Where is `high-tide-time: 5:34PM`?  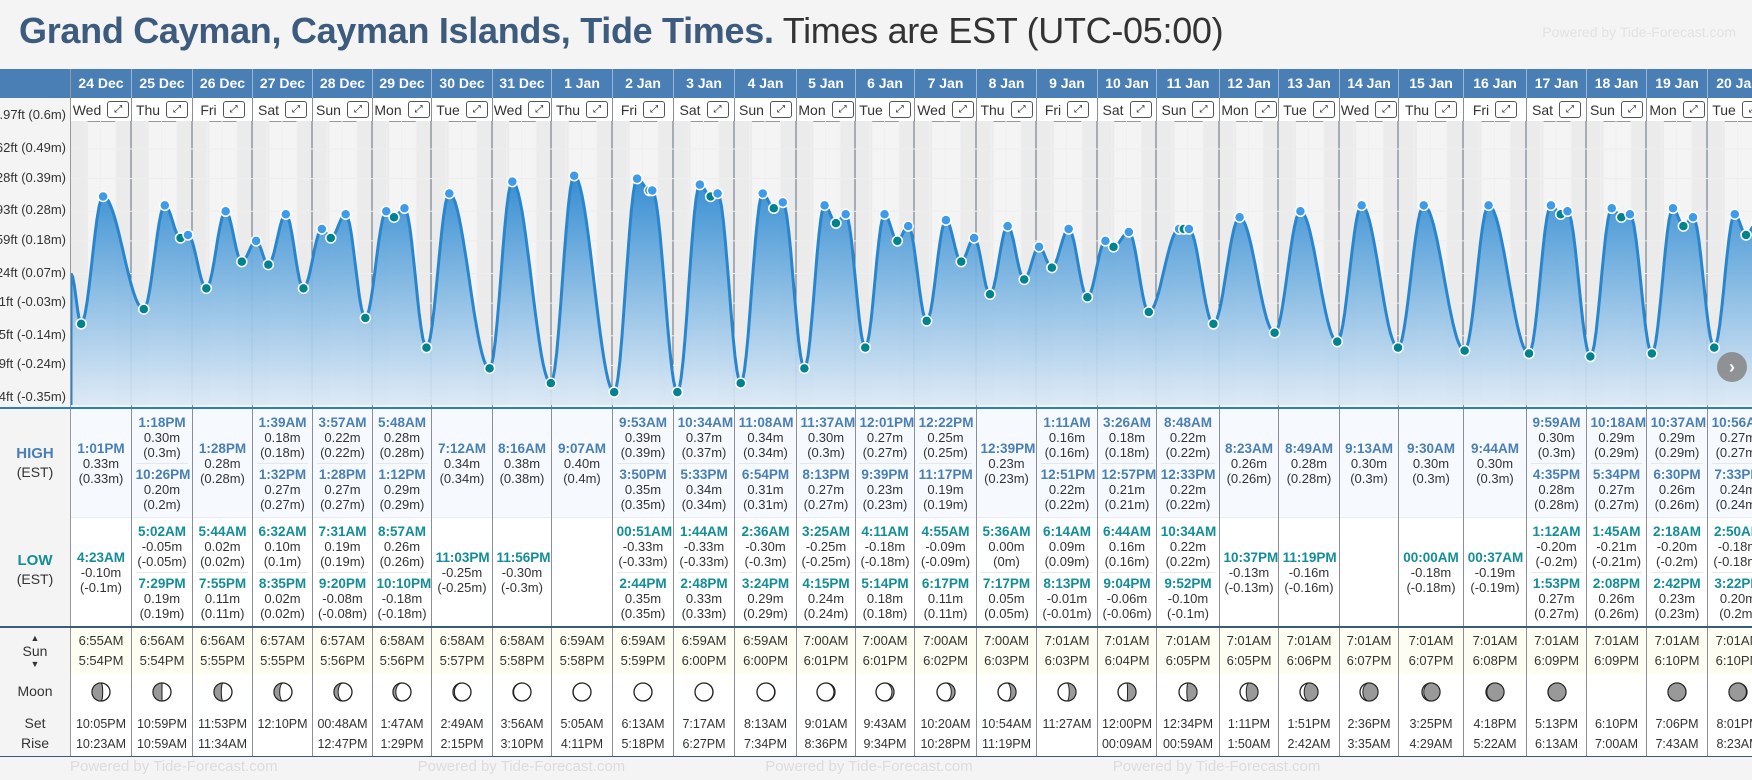
high-tide-time: 5:34PM is located at coordinates (1616, 474).